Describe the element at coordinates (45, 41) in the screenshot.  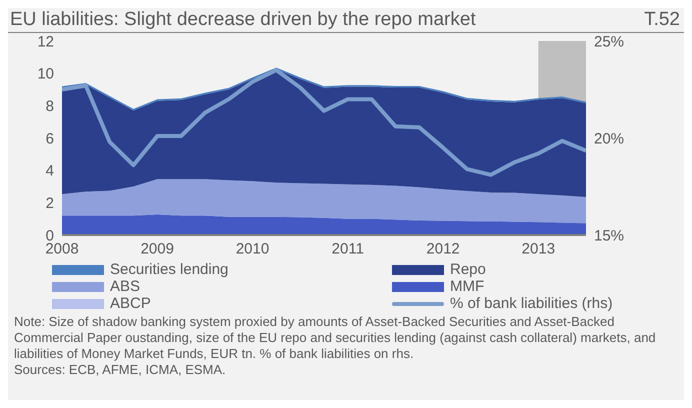
I see `y-tick-label: 12` at that location.